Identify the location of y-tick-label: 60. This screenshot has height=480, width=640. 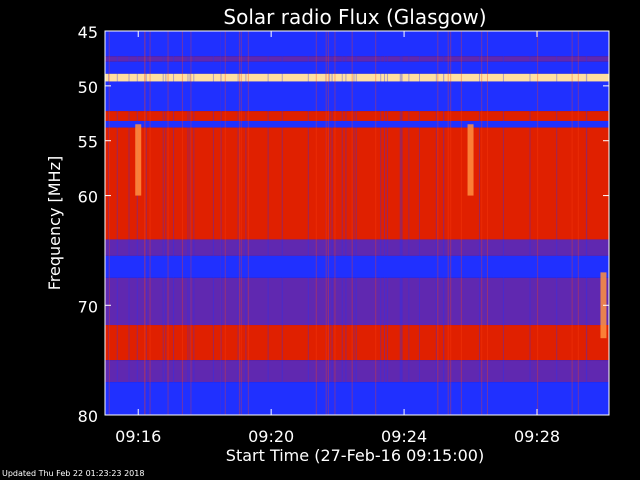
(88, 197).